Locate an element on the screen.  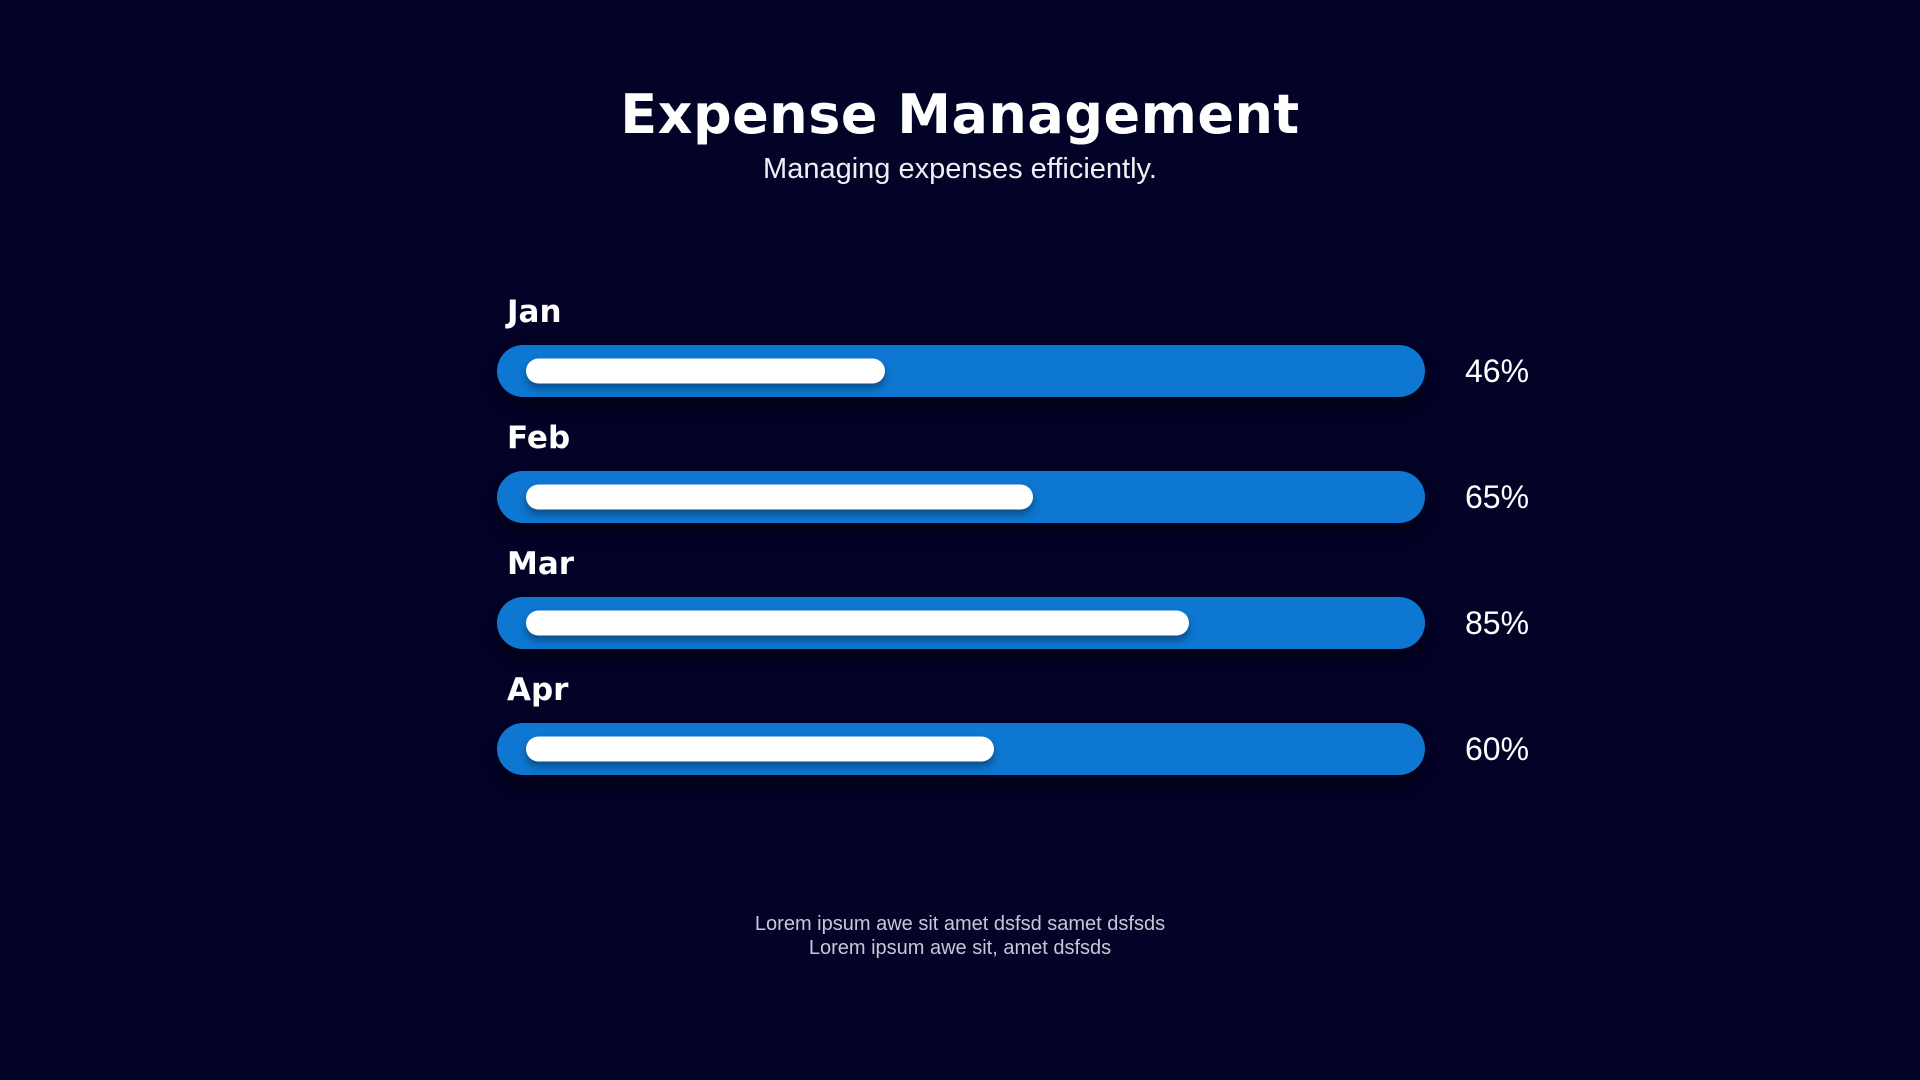
bar-row: Feb 65% is located at coordinates (1013, 471).